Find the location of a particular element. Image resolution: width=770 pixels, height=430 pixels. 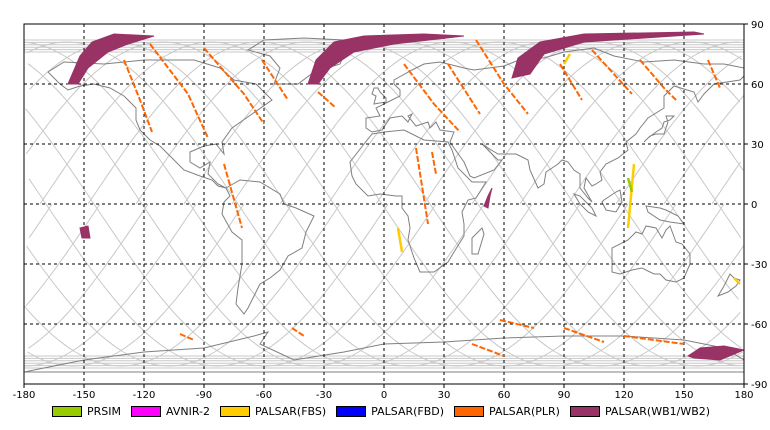

coastline-japan is located at coordinates (659, 129).